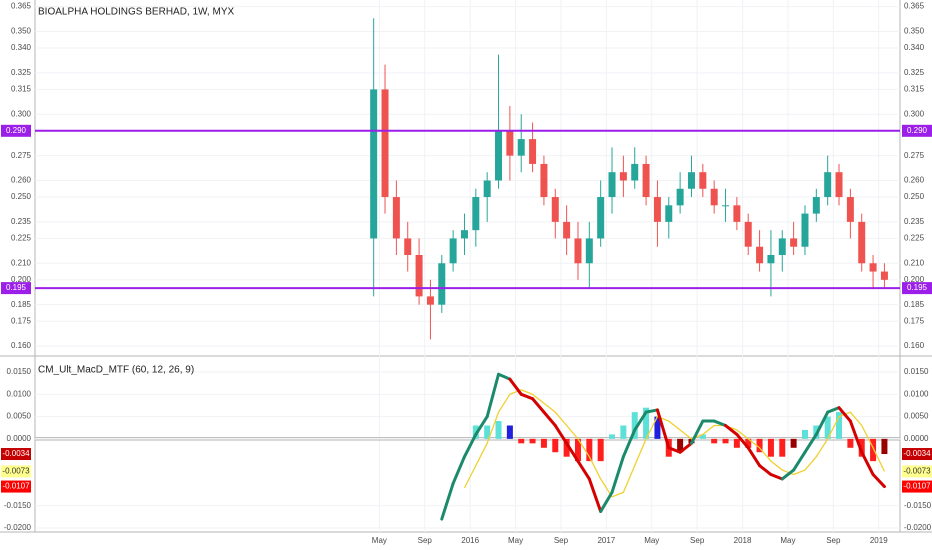  I want to click on y-tick-label-right: 0.185, so click(914, 304).